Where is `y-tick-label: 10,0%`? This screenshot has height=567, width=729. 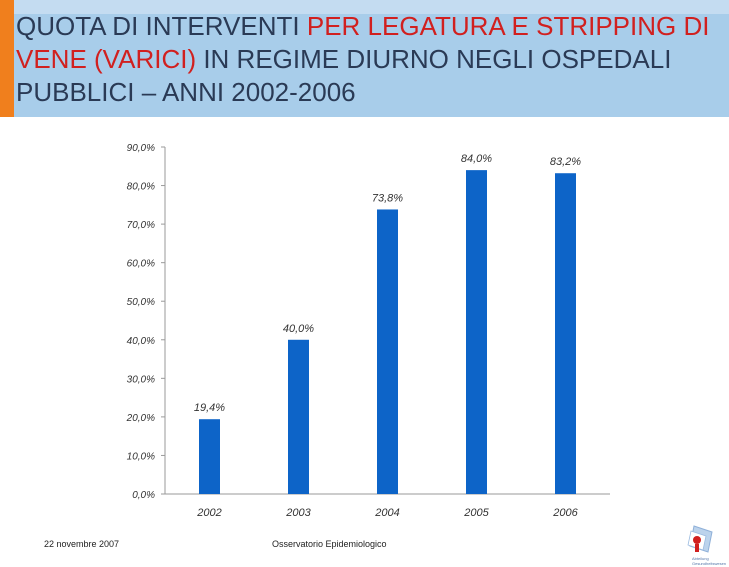
y-tick-label: 10,0% is located at coordinates (141, 456).